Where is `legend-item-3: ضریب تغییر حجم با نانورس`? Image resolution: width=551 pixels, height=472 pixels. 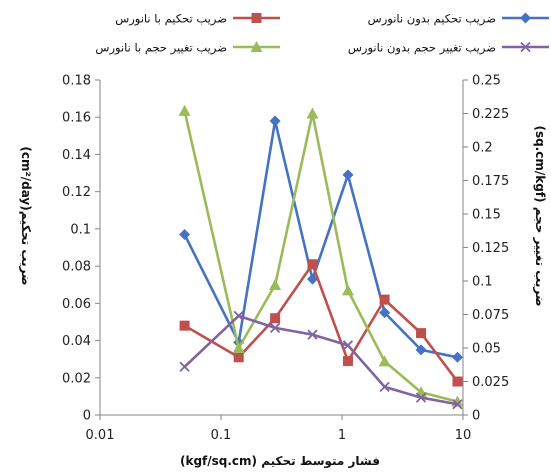
legend-item-3: ضریب تغییر حجم با نانورس is located at coordinates (187, 48).